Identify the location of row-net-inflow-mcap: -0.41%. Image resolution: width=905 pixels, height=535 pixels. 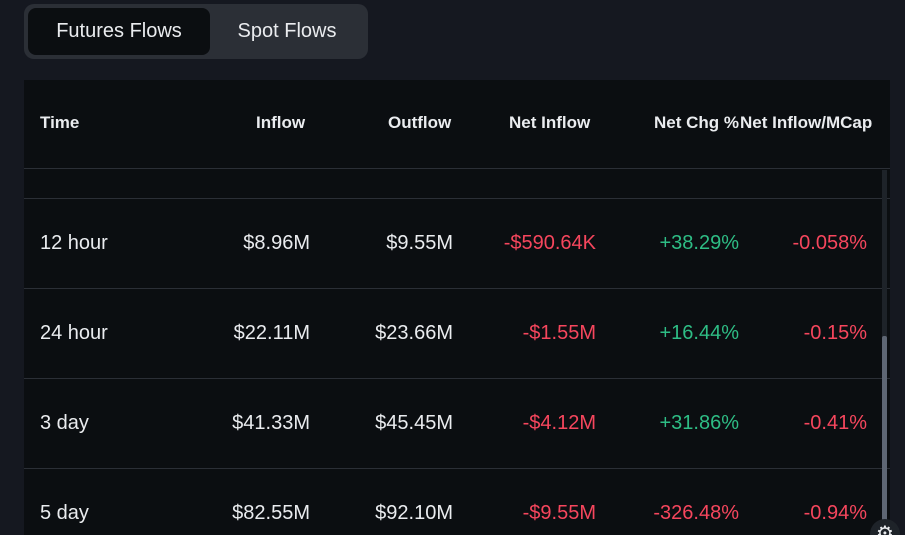
(835, 423).